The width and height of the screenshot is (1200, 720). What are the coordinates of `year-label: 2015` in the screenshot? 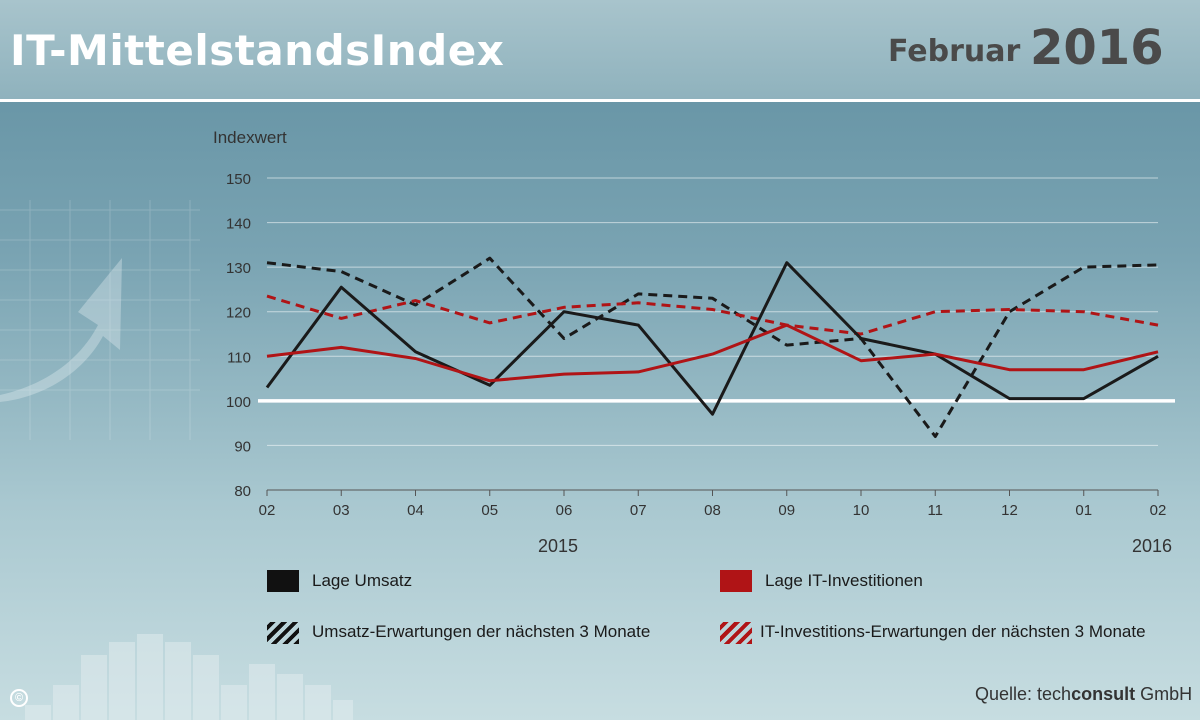 It's located at (558, 546).